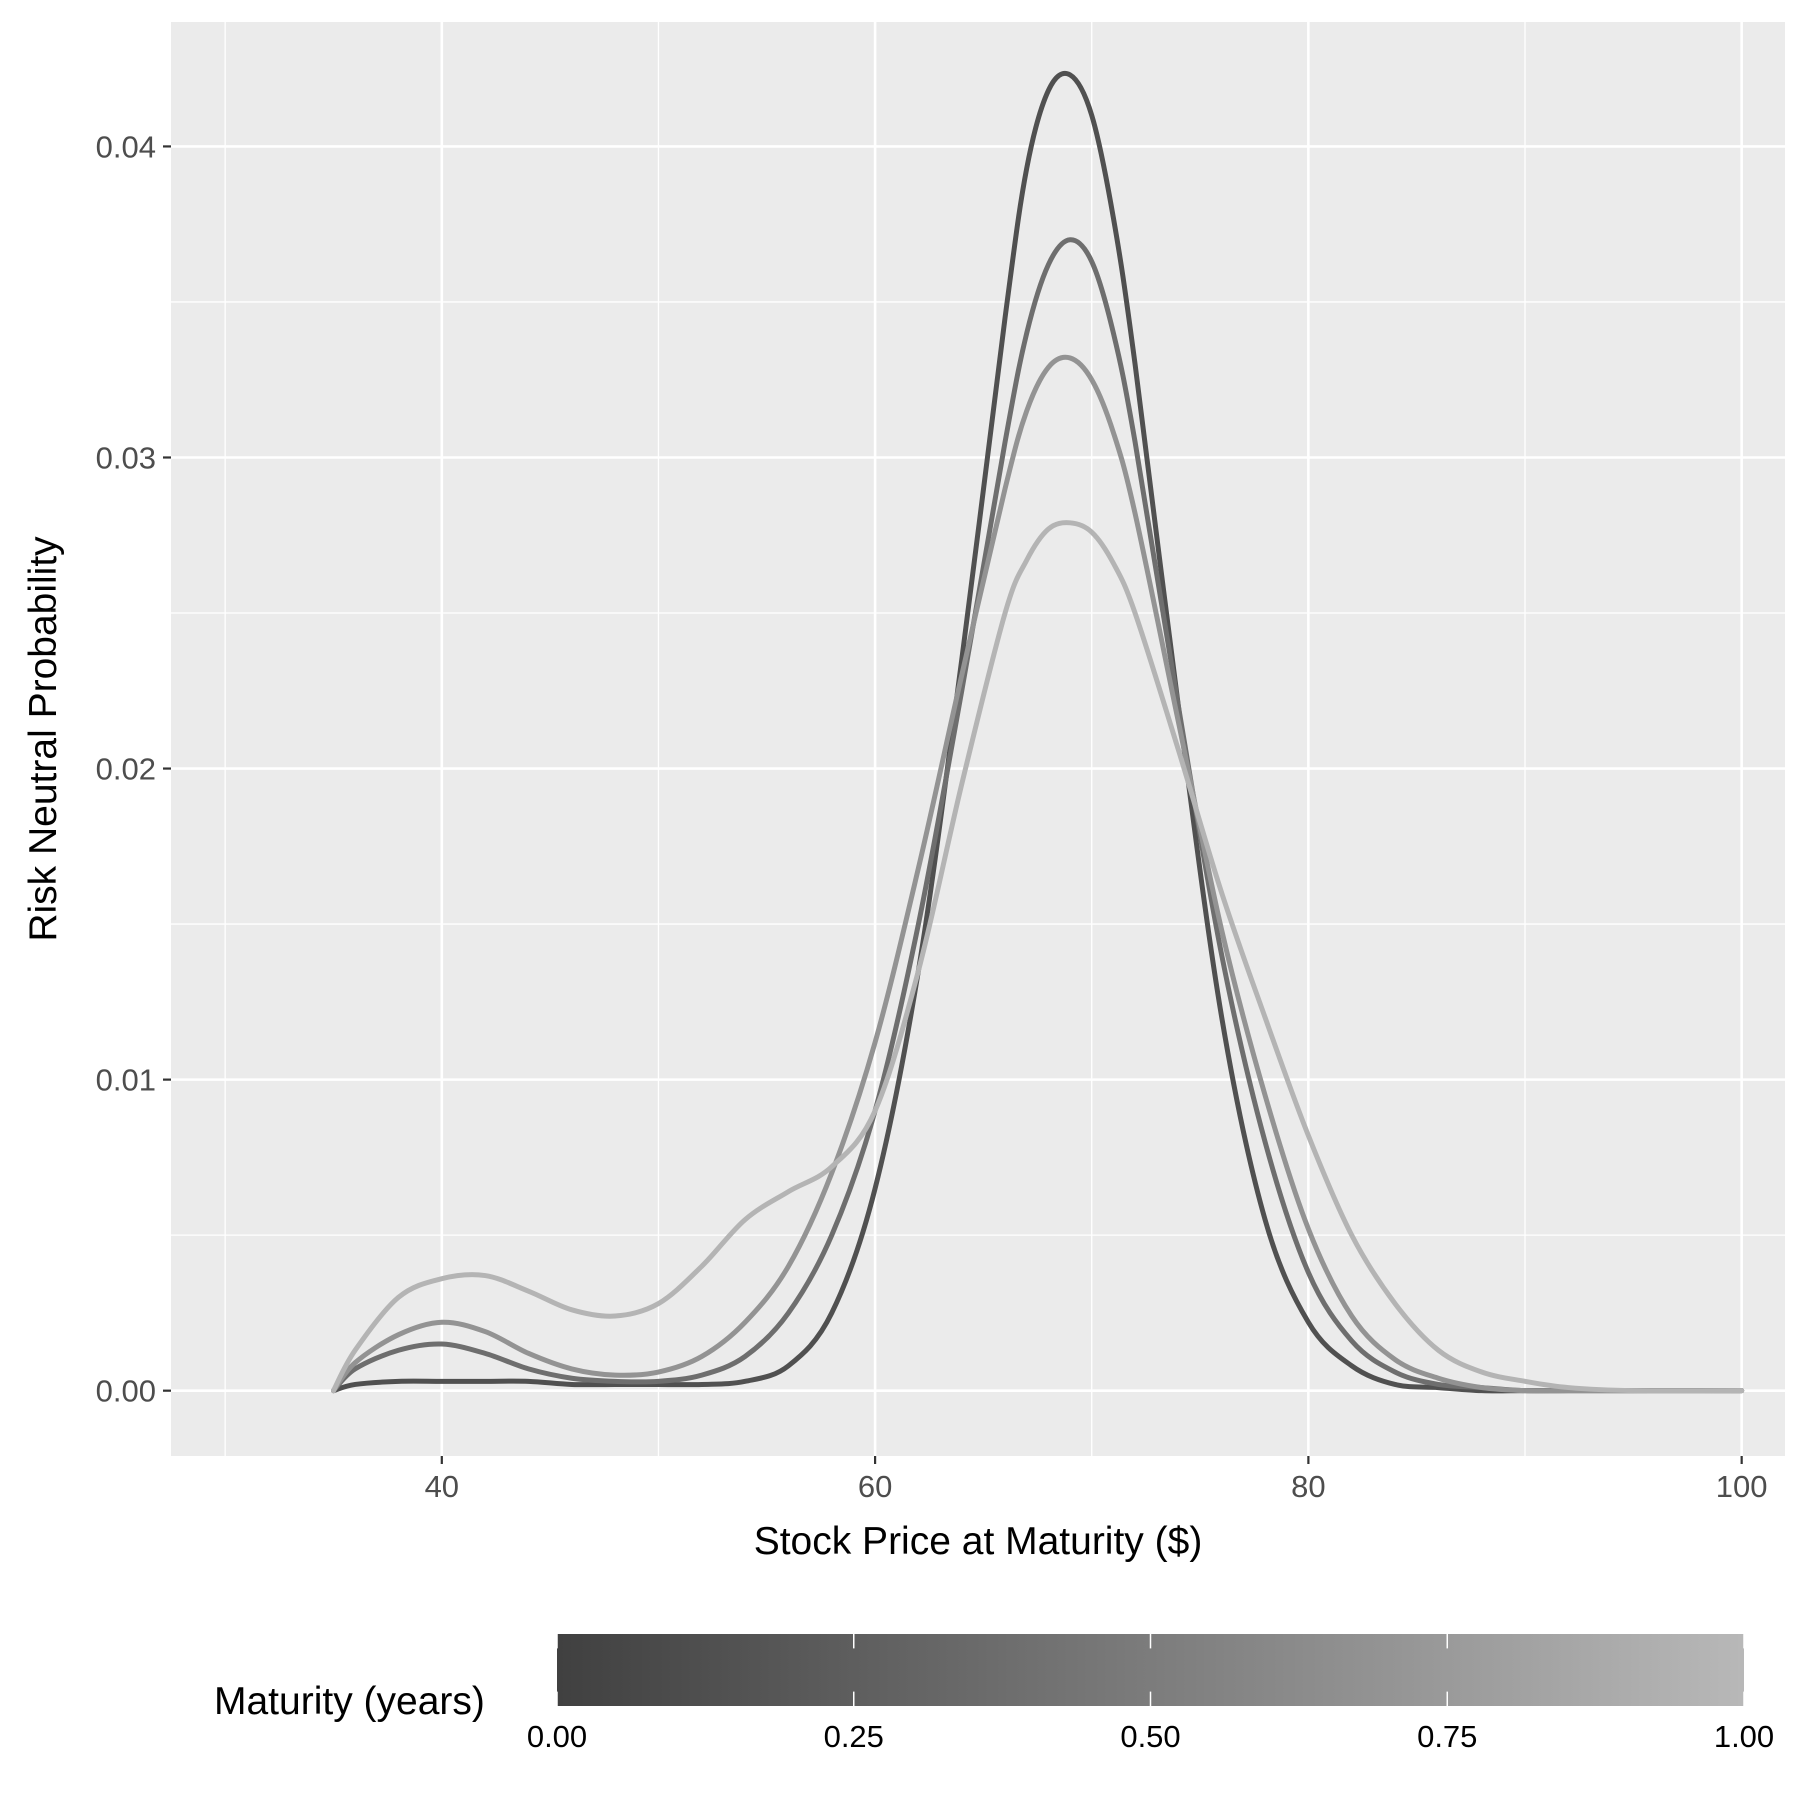 This screenshot has width=1800, height=1800. What do you see at coordinates (126, 457) in the screenshot?
I see `y-tick-label: 0.03` at bounding box center [126, 457].